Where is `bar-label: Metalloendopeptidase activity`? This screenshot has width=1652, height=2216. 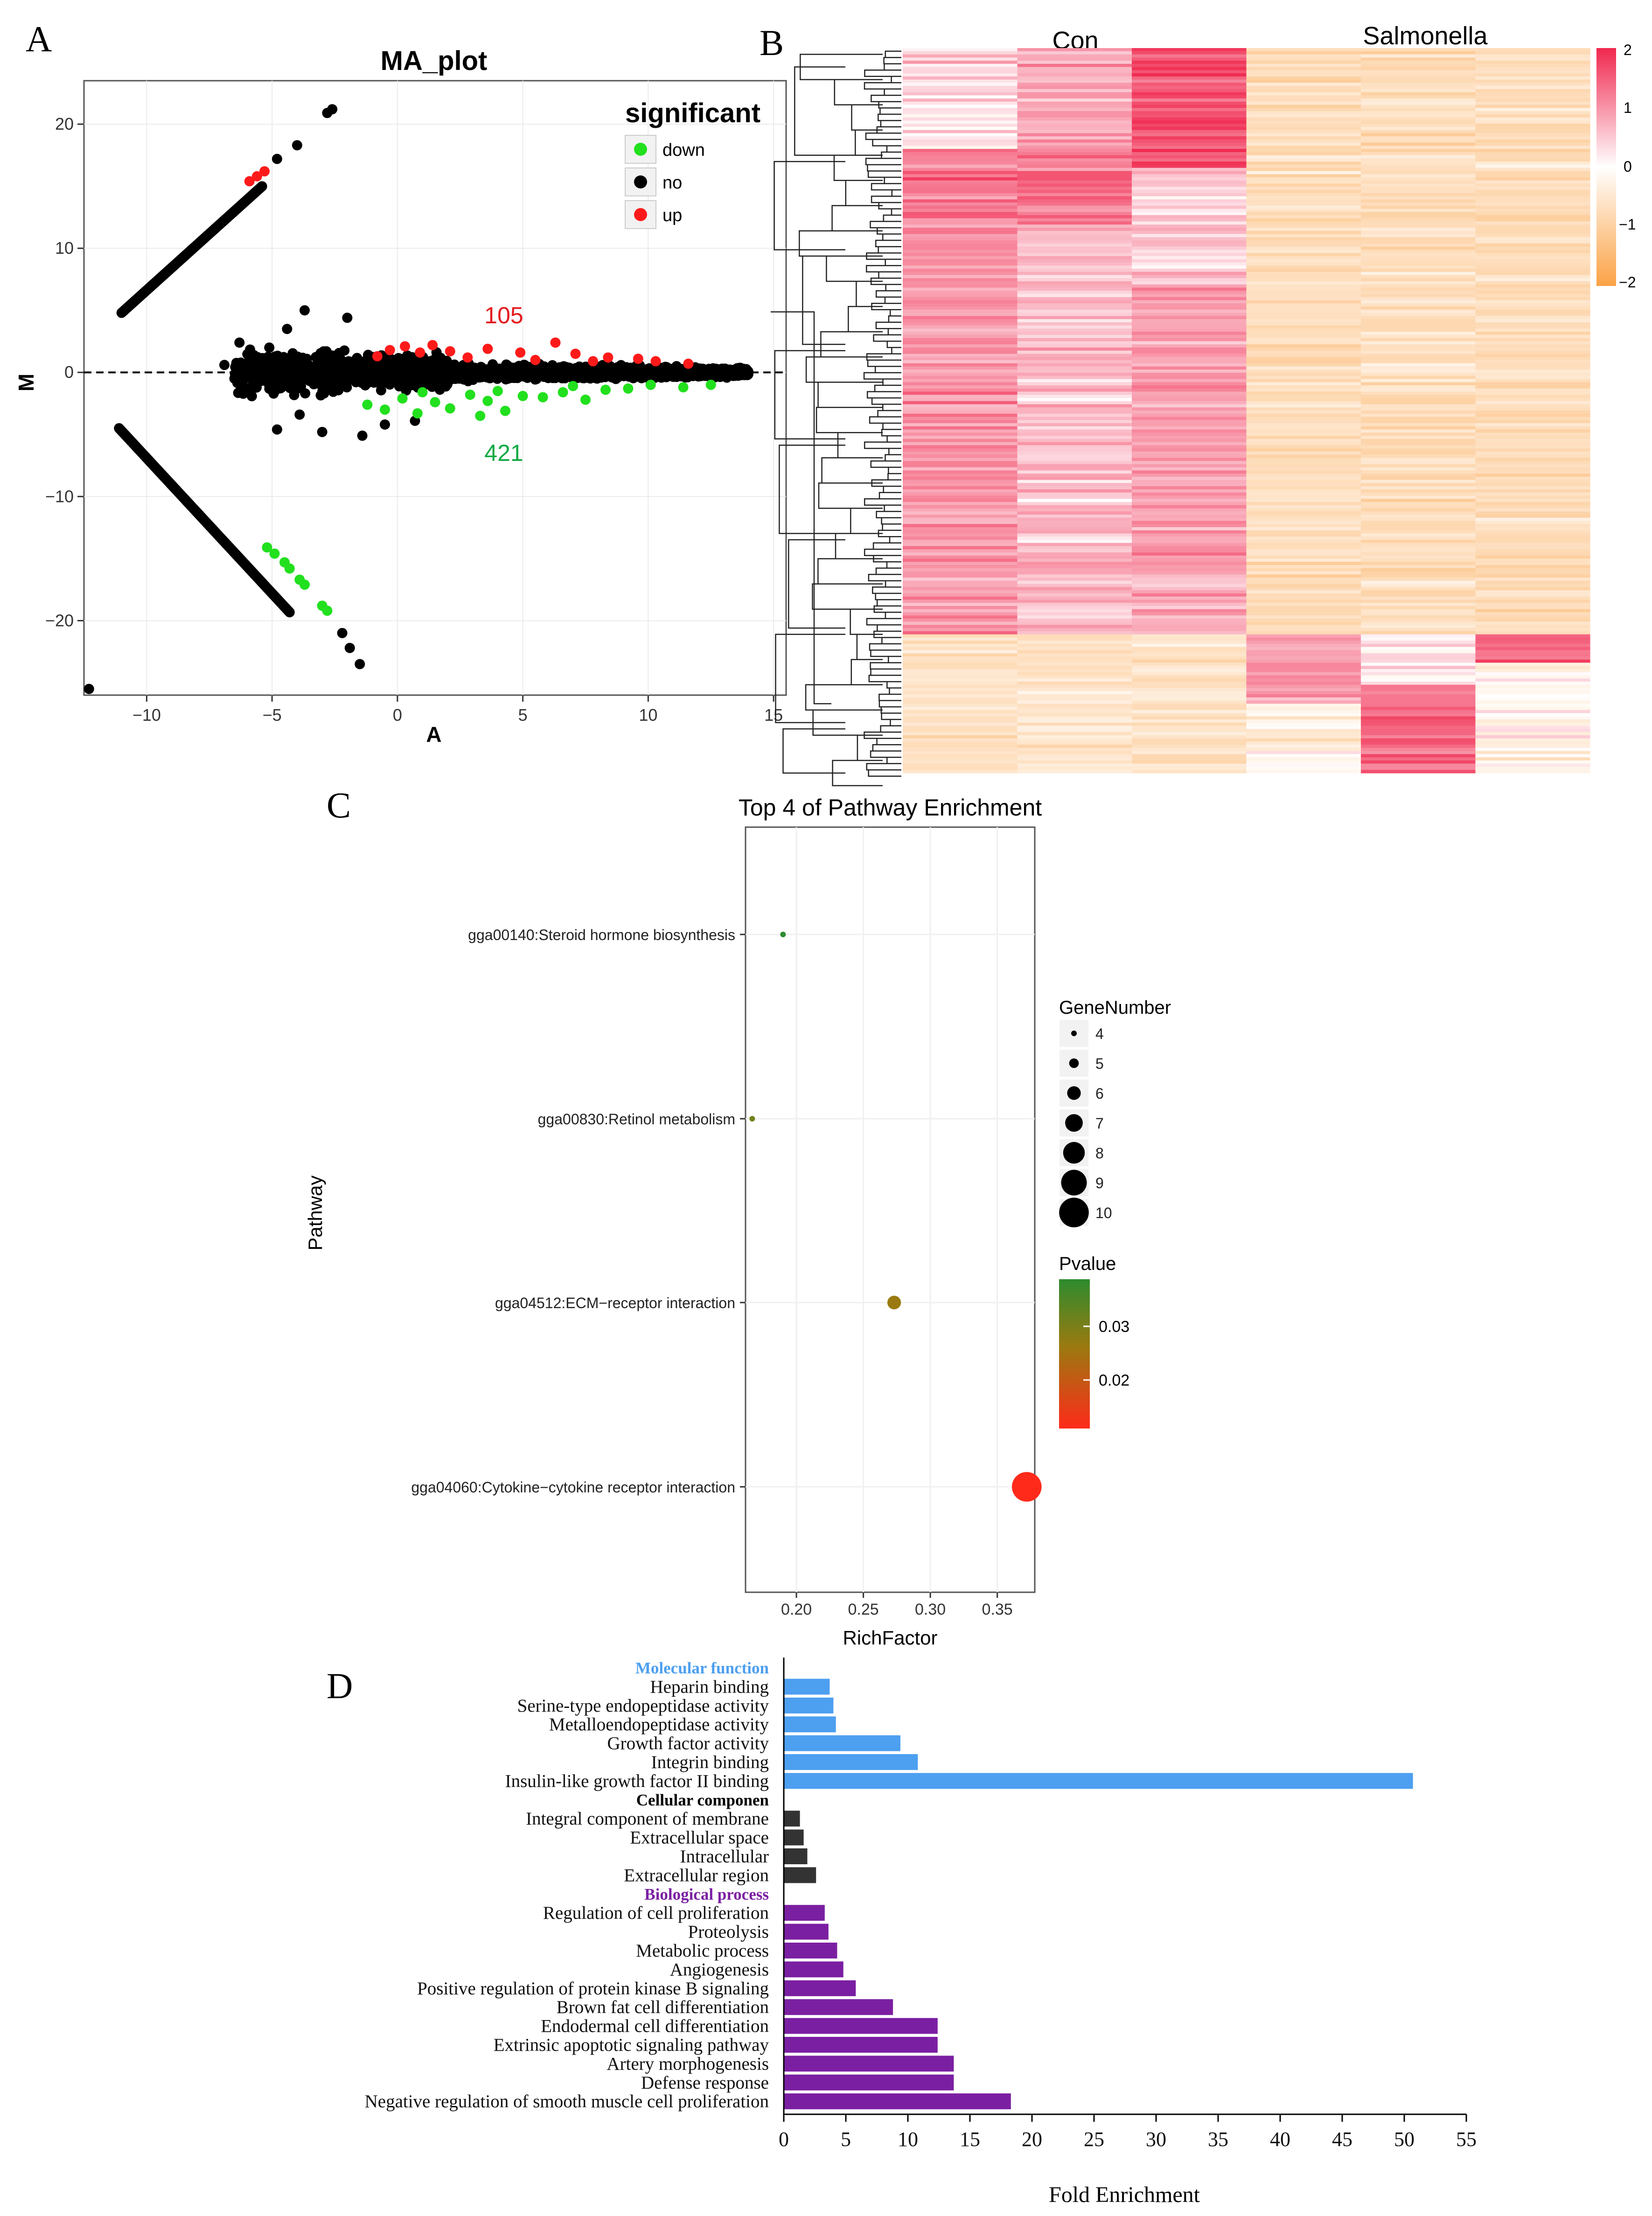 bar-label: Metalloendopeptidase activity is located at coordinates (659, 1724).